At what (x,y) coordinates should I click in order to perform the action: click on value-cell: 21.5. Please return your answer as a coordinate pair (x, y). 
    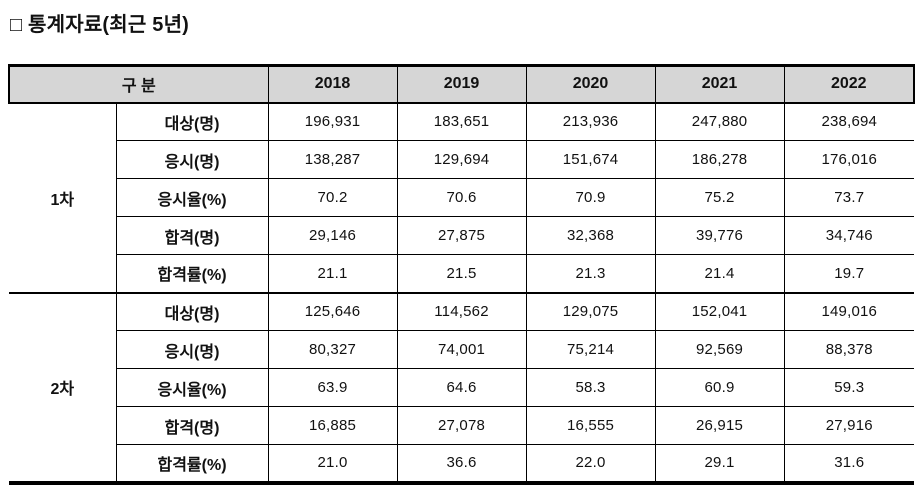
    Looking at the image, I should click on (461, 273).